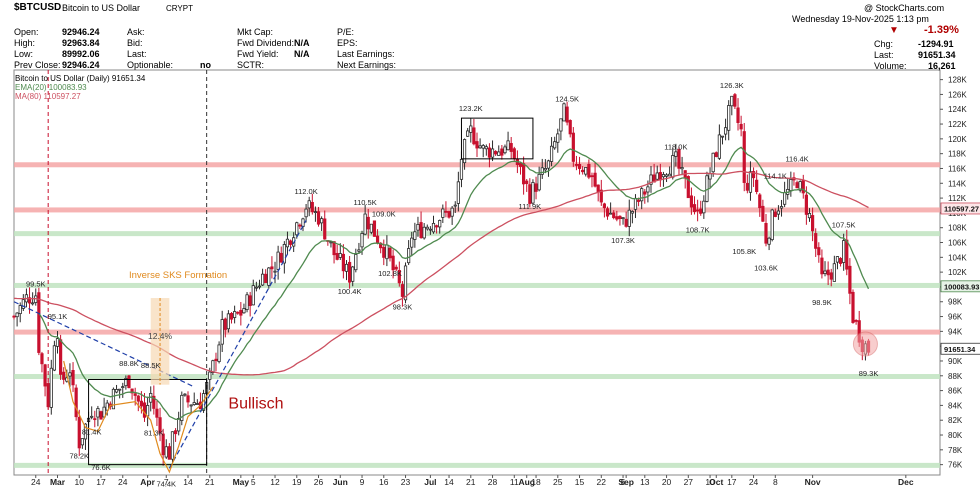 This screenshot has height=489, width=980. I want to click on x-tick-label: 24, so click(36, 482).